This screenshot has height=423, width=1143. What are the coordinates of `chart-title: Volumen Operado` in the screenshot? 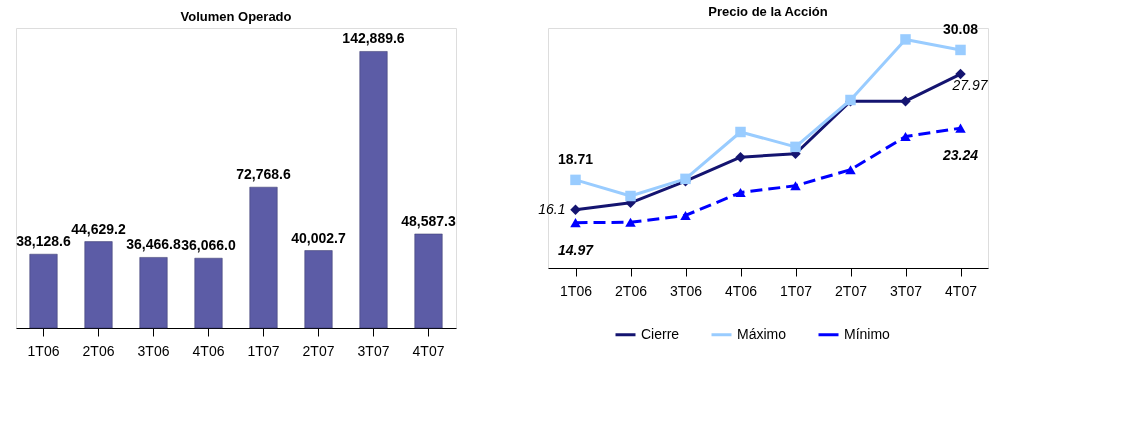 It's located at (236, 16).